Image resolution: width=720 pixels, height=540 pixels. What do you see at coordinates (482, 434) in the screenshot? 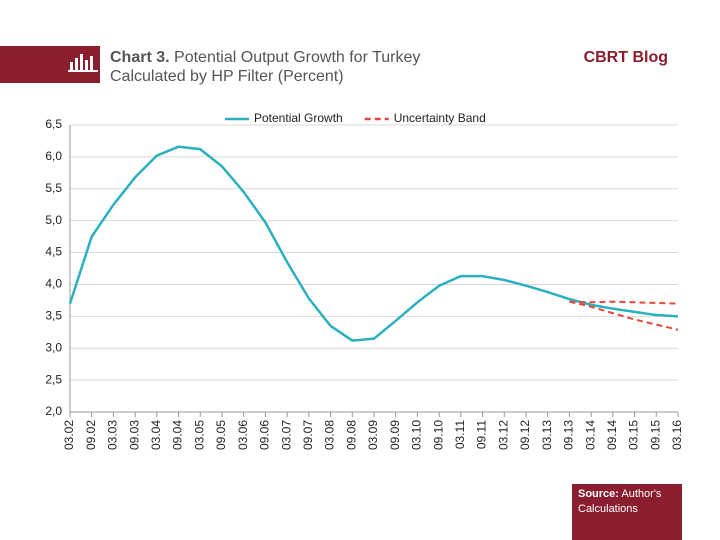
I see `x-tick-label: 09.11` at bounding box center [482, 434].